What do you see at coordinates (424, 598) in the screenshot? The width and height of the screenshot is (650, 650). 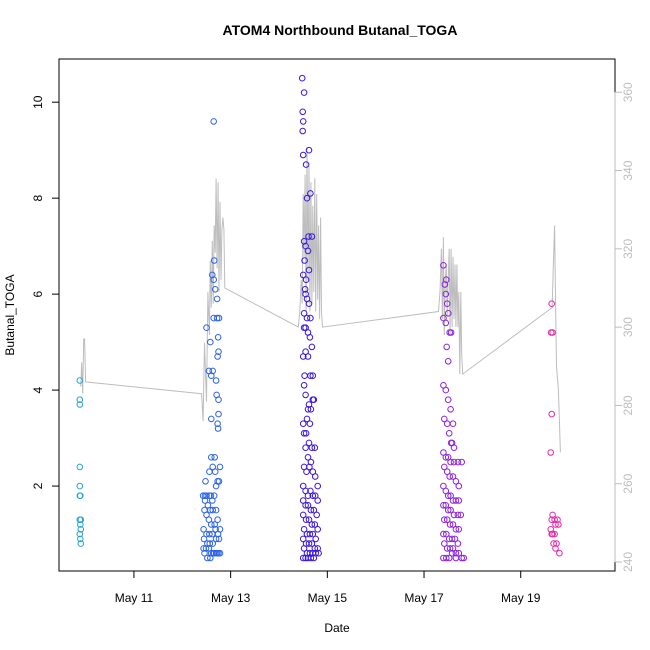 I see `x-tick-label: May 17` at bounding box center [424, 598].